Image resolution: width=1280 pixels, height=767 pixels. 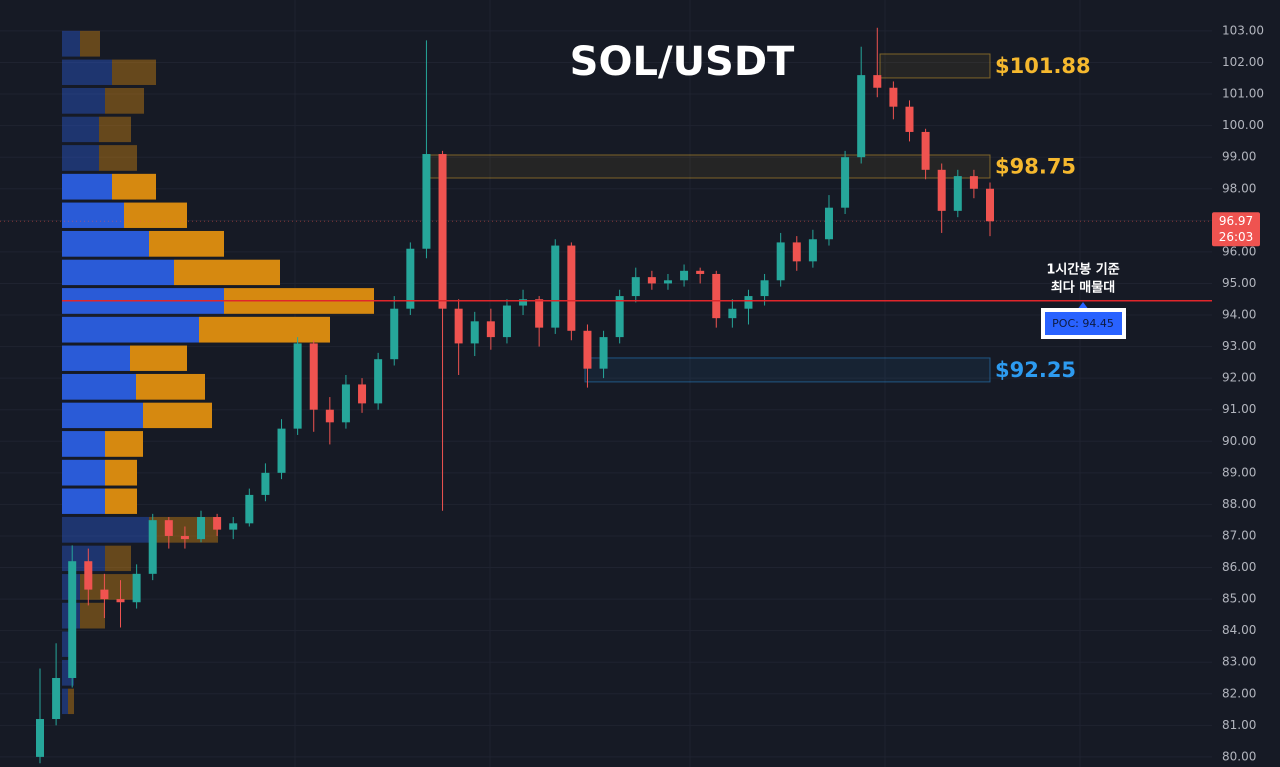 What do you see at coordinates (1082, 270) in the screenshot?
I see `annotation: 1시간봉 기준` at bounding box center [1082, 270].